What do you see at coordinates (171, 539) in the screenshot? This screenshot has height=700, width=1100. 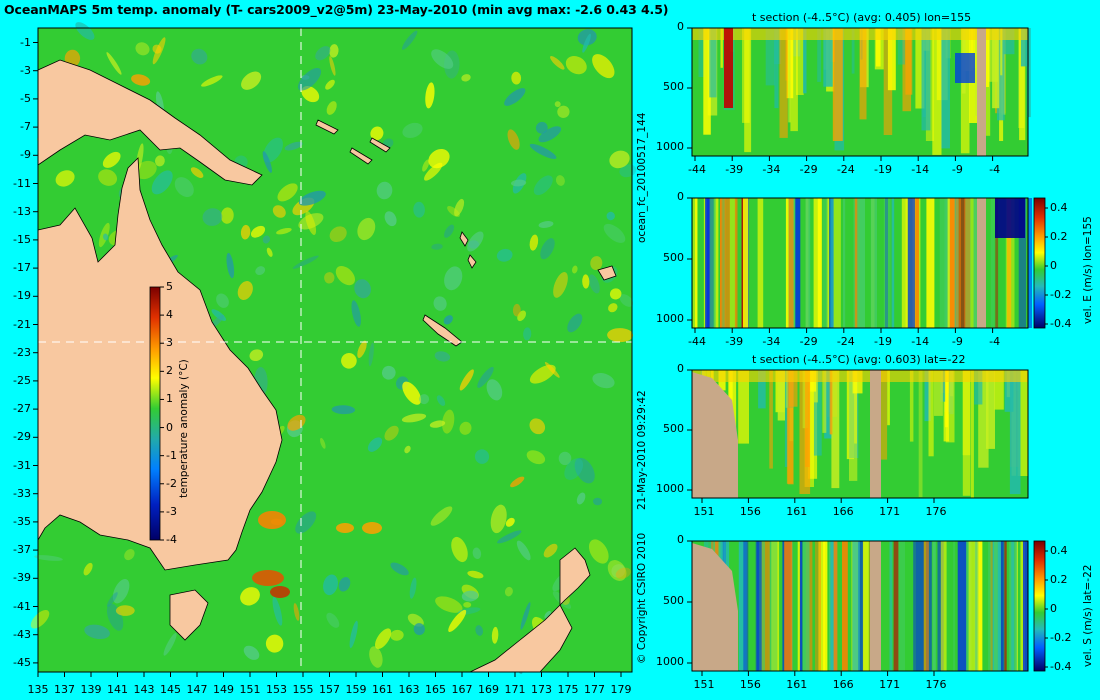 I see `colorbar-tick-label: -4` at bounding box center [171, 539].